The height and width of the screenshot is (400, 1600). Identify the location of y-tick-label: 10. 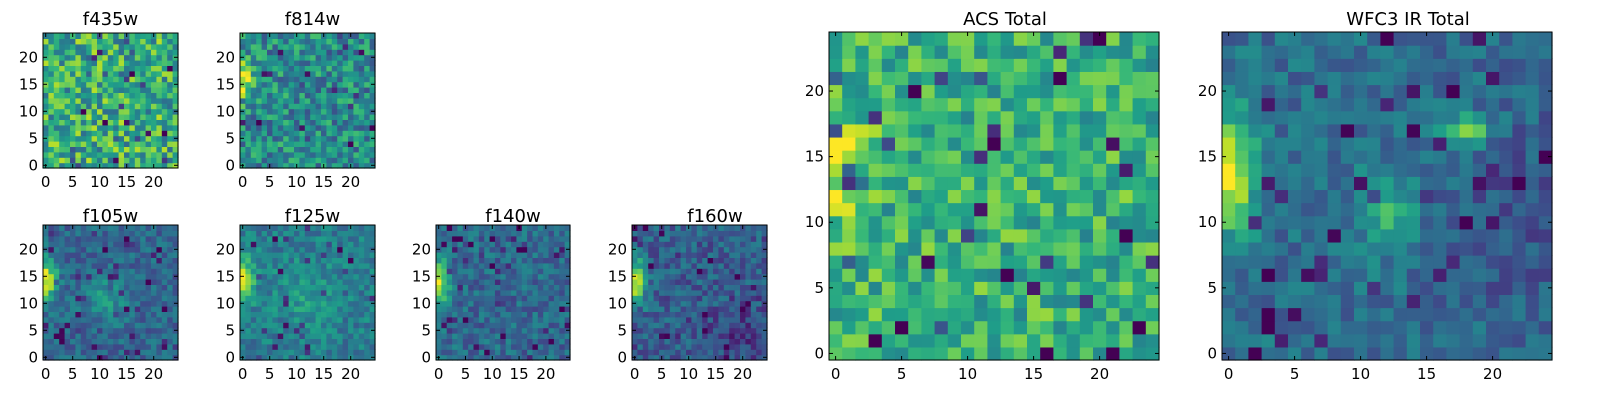
(28, 303).